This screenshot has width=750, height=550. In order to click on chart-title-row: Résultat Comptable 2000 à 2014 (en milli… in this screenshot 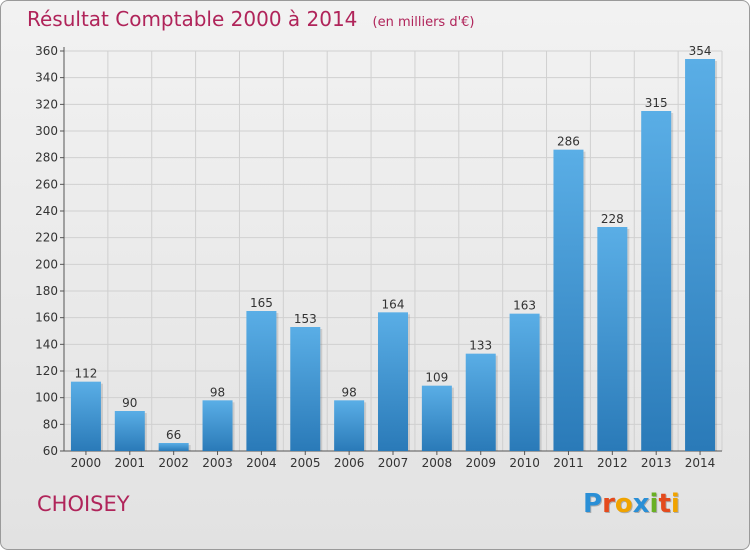, I will do `click(250, 19)`.